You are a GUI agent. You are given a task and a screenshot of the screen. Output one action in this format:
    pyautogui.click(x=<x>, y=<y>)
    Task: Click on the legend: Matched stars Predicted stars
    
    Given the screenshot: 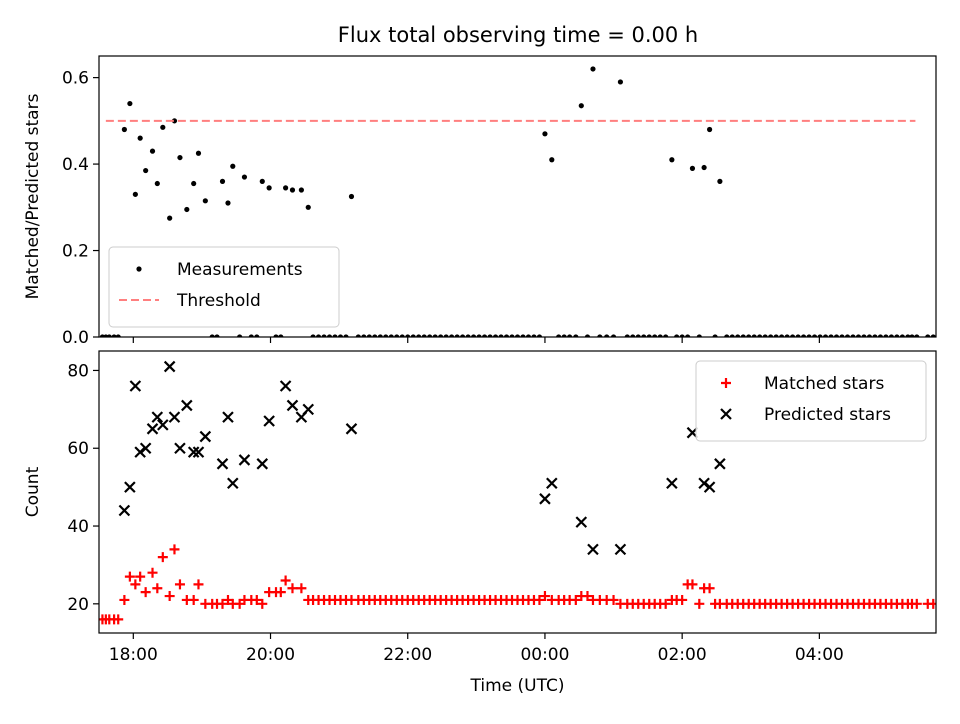 What is the action you would take?
    pyautogui.click(x=811, y=401)
    